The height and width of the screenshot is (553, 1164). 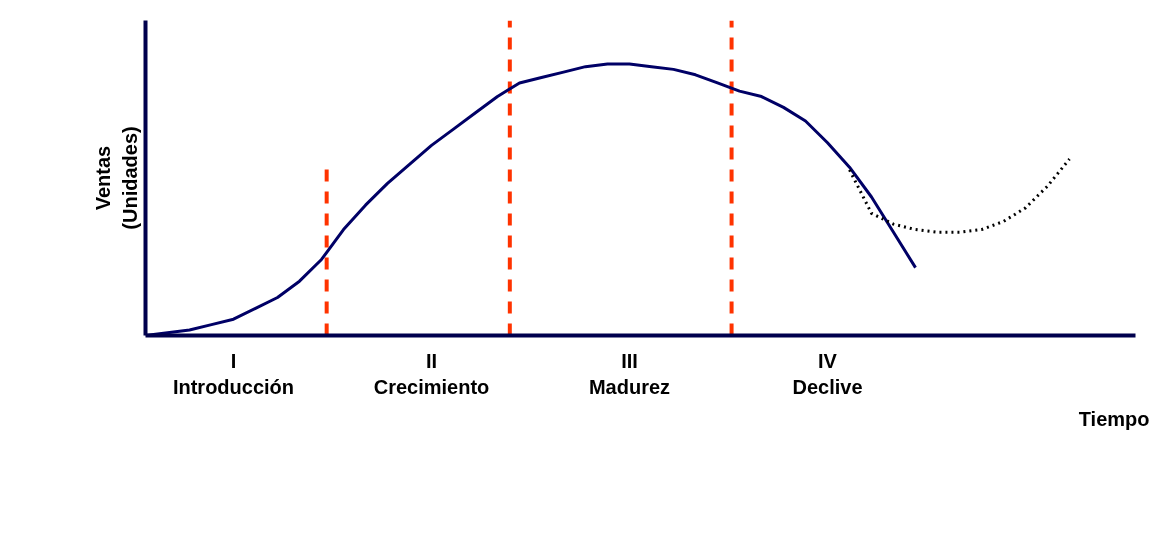 What do you see at coordinates (1114, 418) in the screenshot?
I see `x-axis-title: Tiempo` at bounding box center [1114, 418].